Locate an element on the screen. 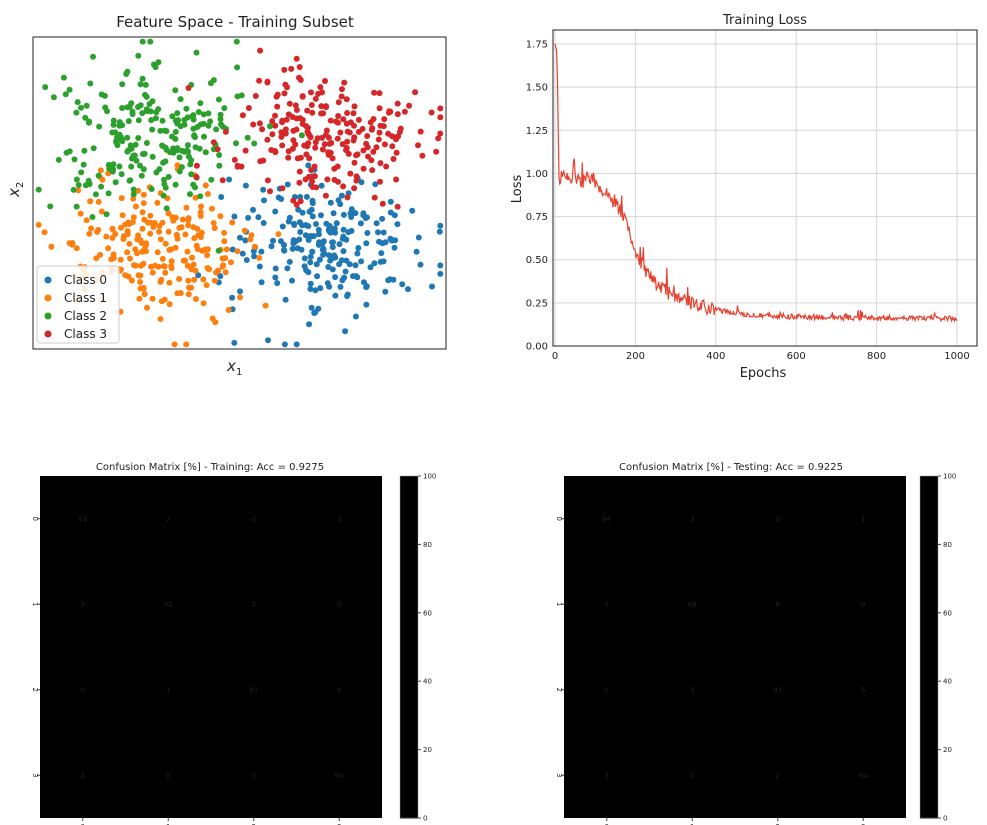 The height and width of the screenshot is (825, 987). cm-testing-colorbar-label: 100 is located at coordinates (949, 477).